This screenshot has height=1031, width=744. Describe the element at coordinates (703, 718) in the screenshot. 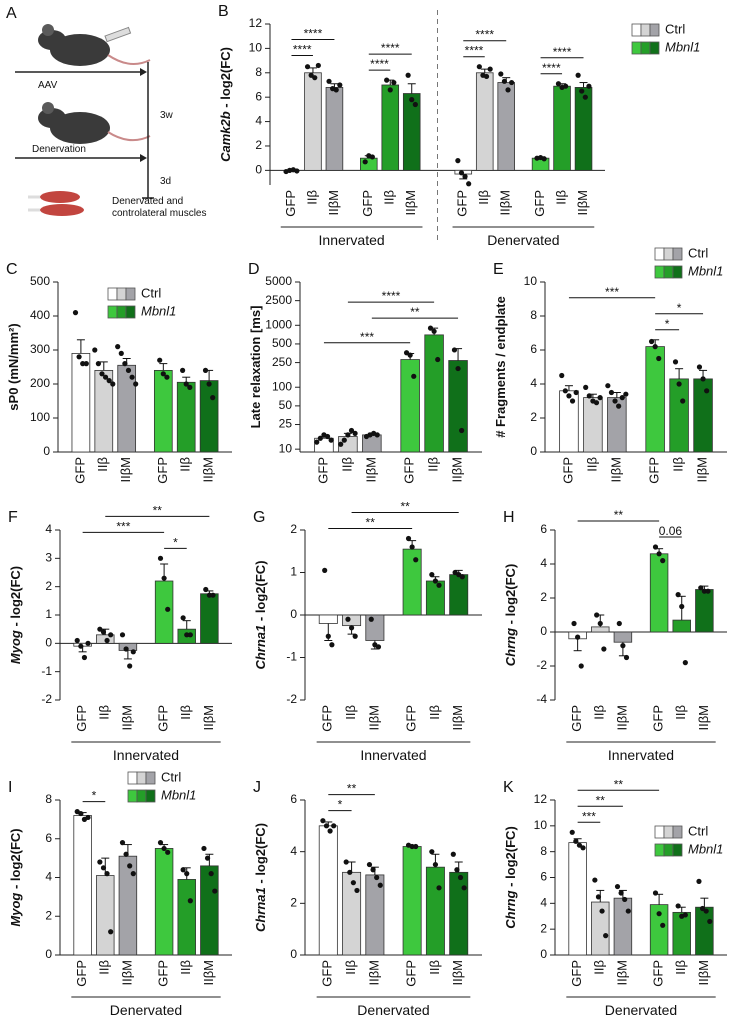

I see `x-tick-label: IIβM` at that location.